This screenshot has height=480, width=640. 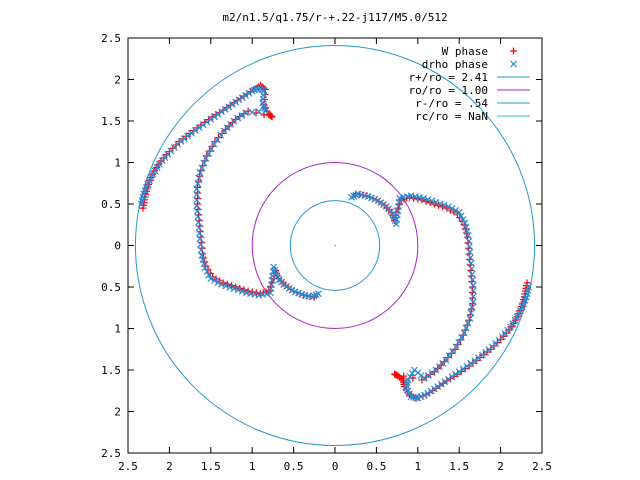 What do you see at coordinates (117, 412) in the screenshot?
I see `y-tick-label: 2` at bounding box center [117, 412].